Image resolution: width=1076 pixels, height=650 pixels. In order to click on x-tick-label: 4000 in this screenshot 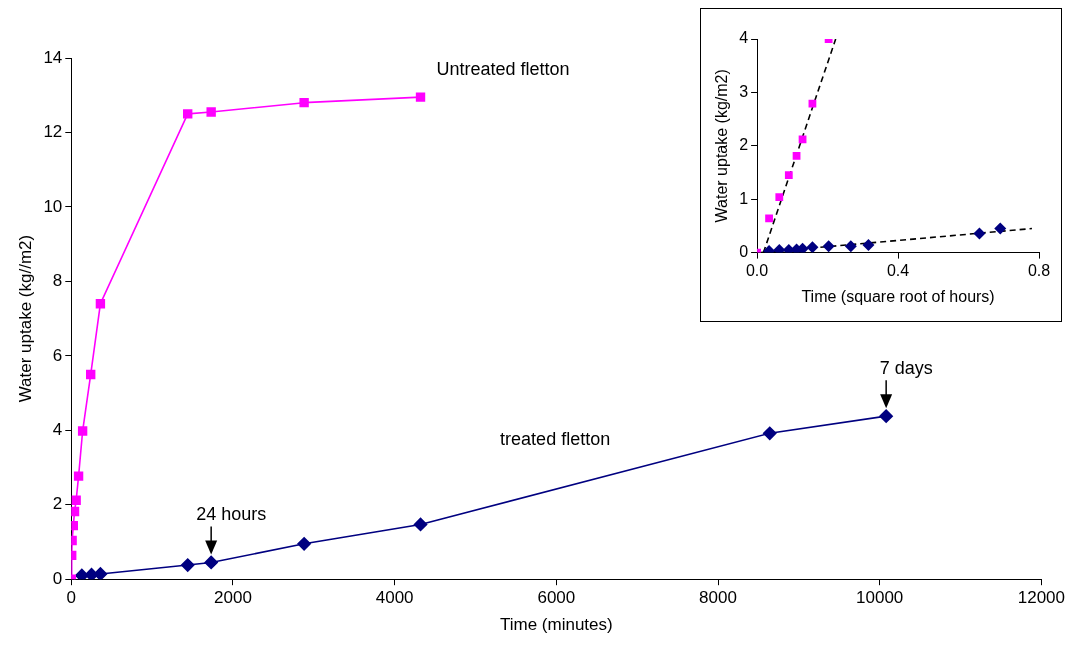, I will do `click(394, 598)`.